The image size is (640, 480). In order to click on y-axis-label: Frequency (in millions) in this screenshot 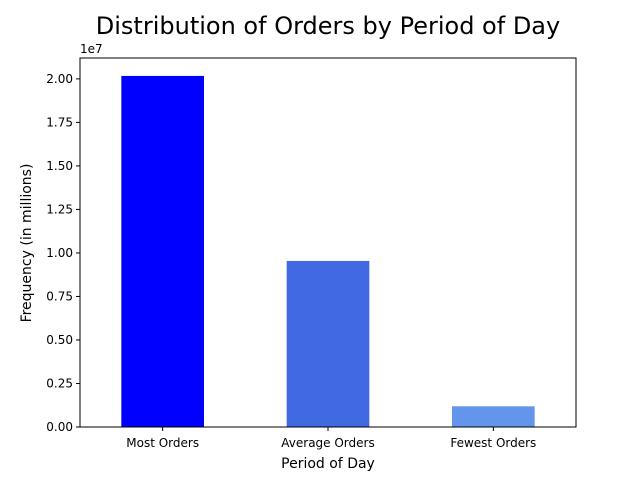, I will do `click(27, 243)`.